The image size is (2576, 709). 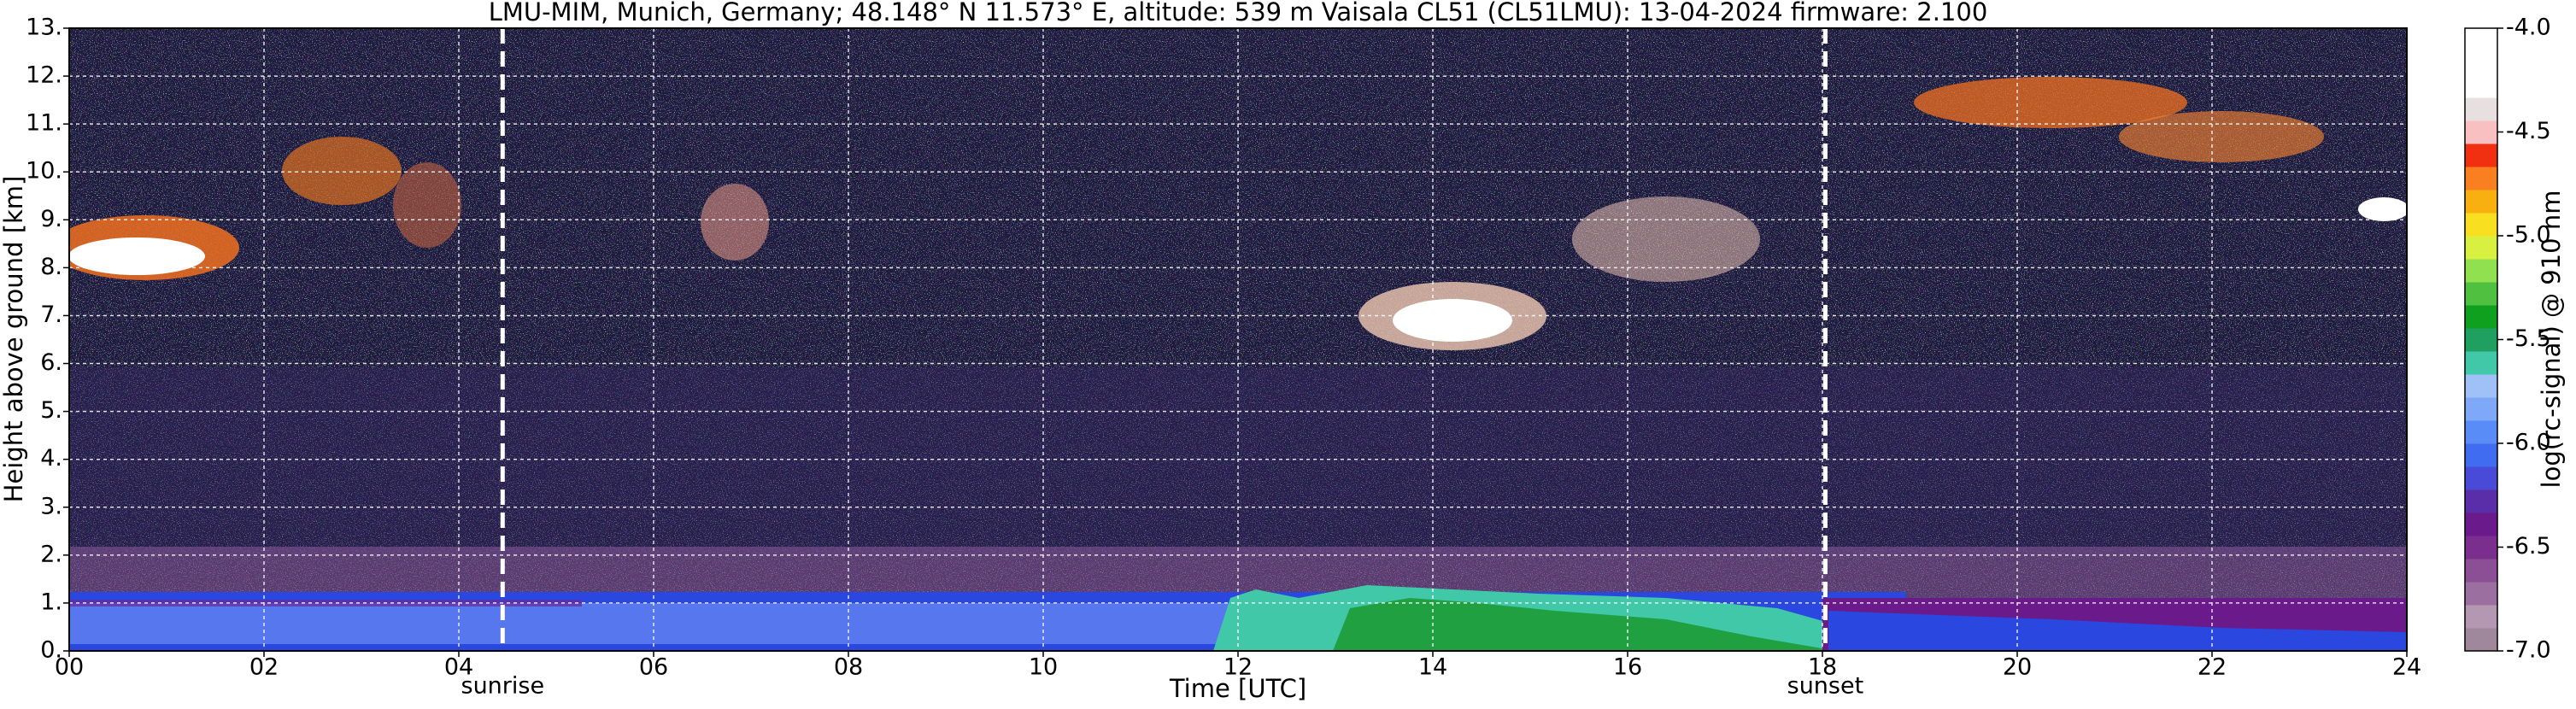 What do you see at coordinates (653, 667) in the screenshot?
I see `x-tick-label: 06` at bounding box center [653, 667].